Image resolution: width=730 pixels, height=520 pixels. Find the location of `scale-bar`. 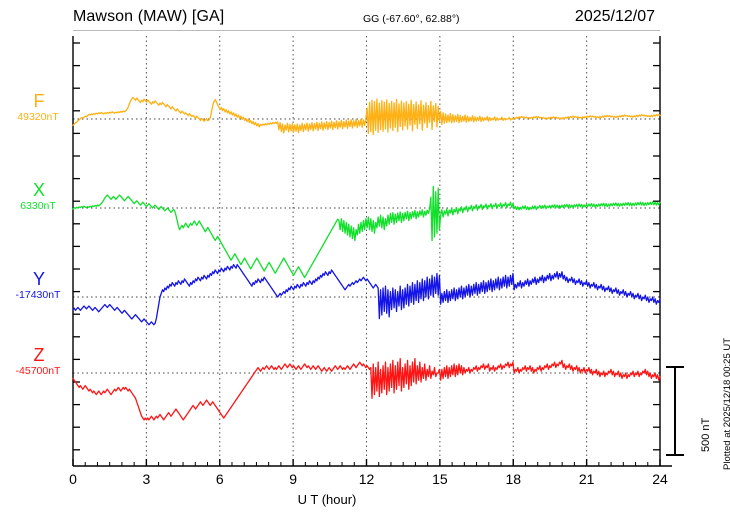

scale-bar is located at coordinates (675, 411).